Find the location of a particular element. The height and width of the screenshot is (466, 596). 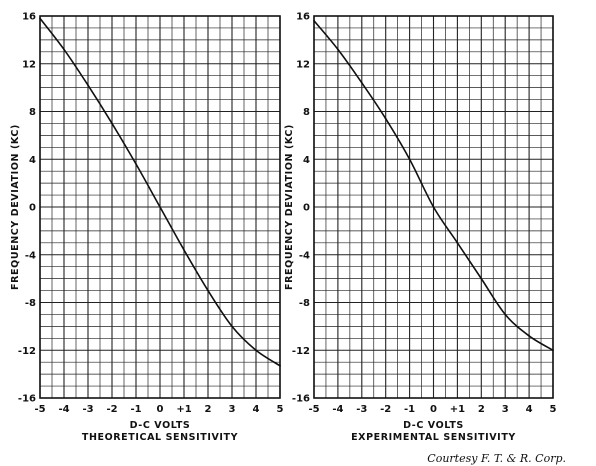

chart-subtitle: THEORETICAL SENSITIVITY is located at coordinates (160, 437).